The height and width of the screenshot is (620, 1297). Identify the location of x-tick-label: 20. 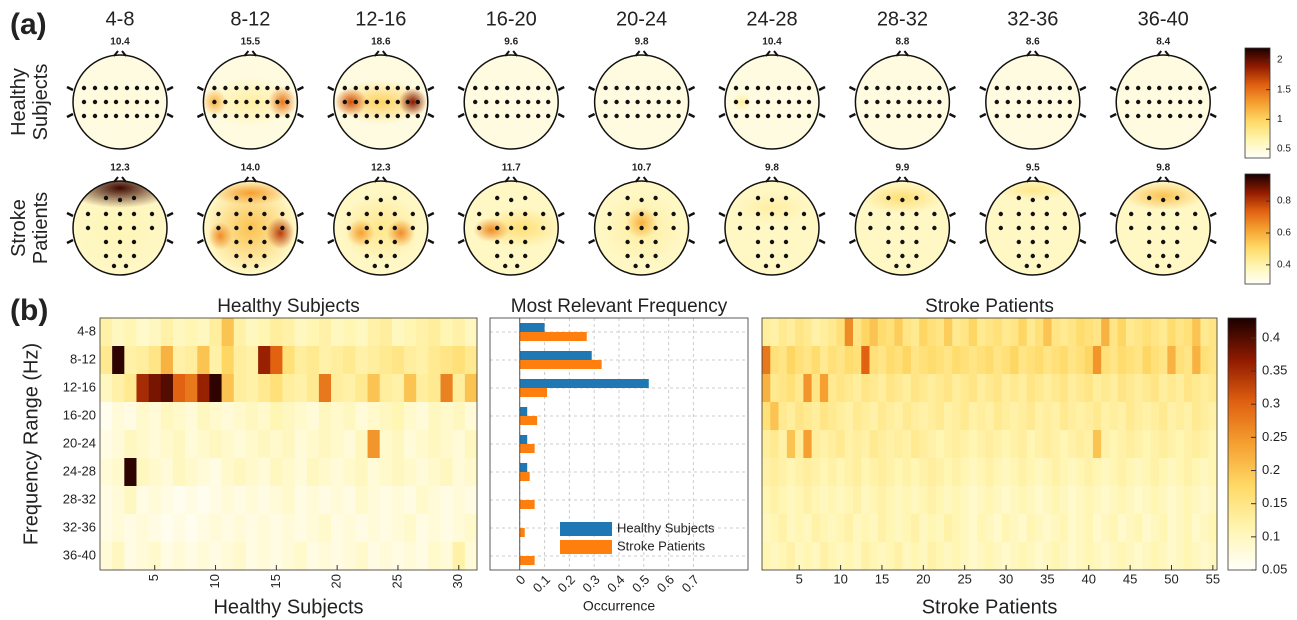
(923, 578).